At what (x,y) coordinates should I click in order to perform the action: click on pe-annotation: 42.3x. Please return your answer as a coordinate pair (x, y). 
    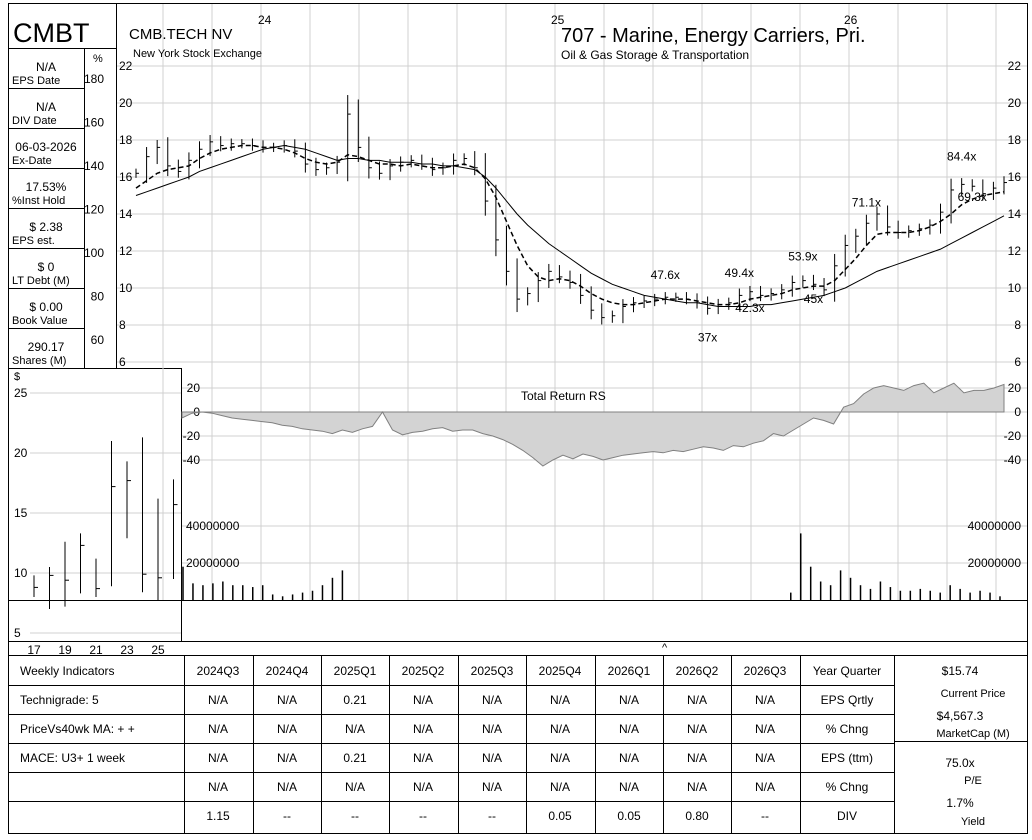
    Looking at the image, I should click on (749, 308).